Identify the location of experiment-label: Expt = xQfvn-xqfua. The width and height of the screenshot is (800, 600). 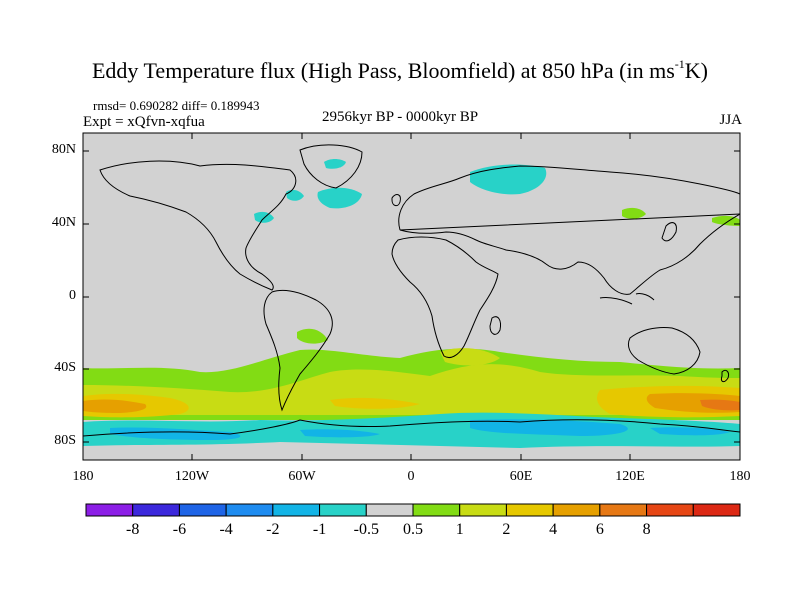
(144, 122).